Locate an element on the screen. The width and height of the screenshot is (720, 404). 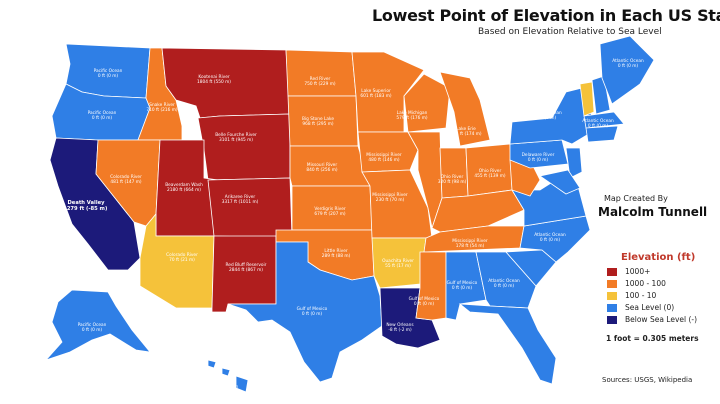
unit-conversion: 1 foot = 0.305 meters is located at coordinates (652, 338).